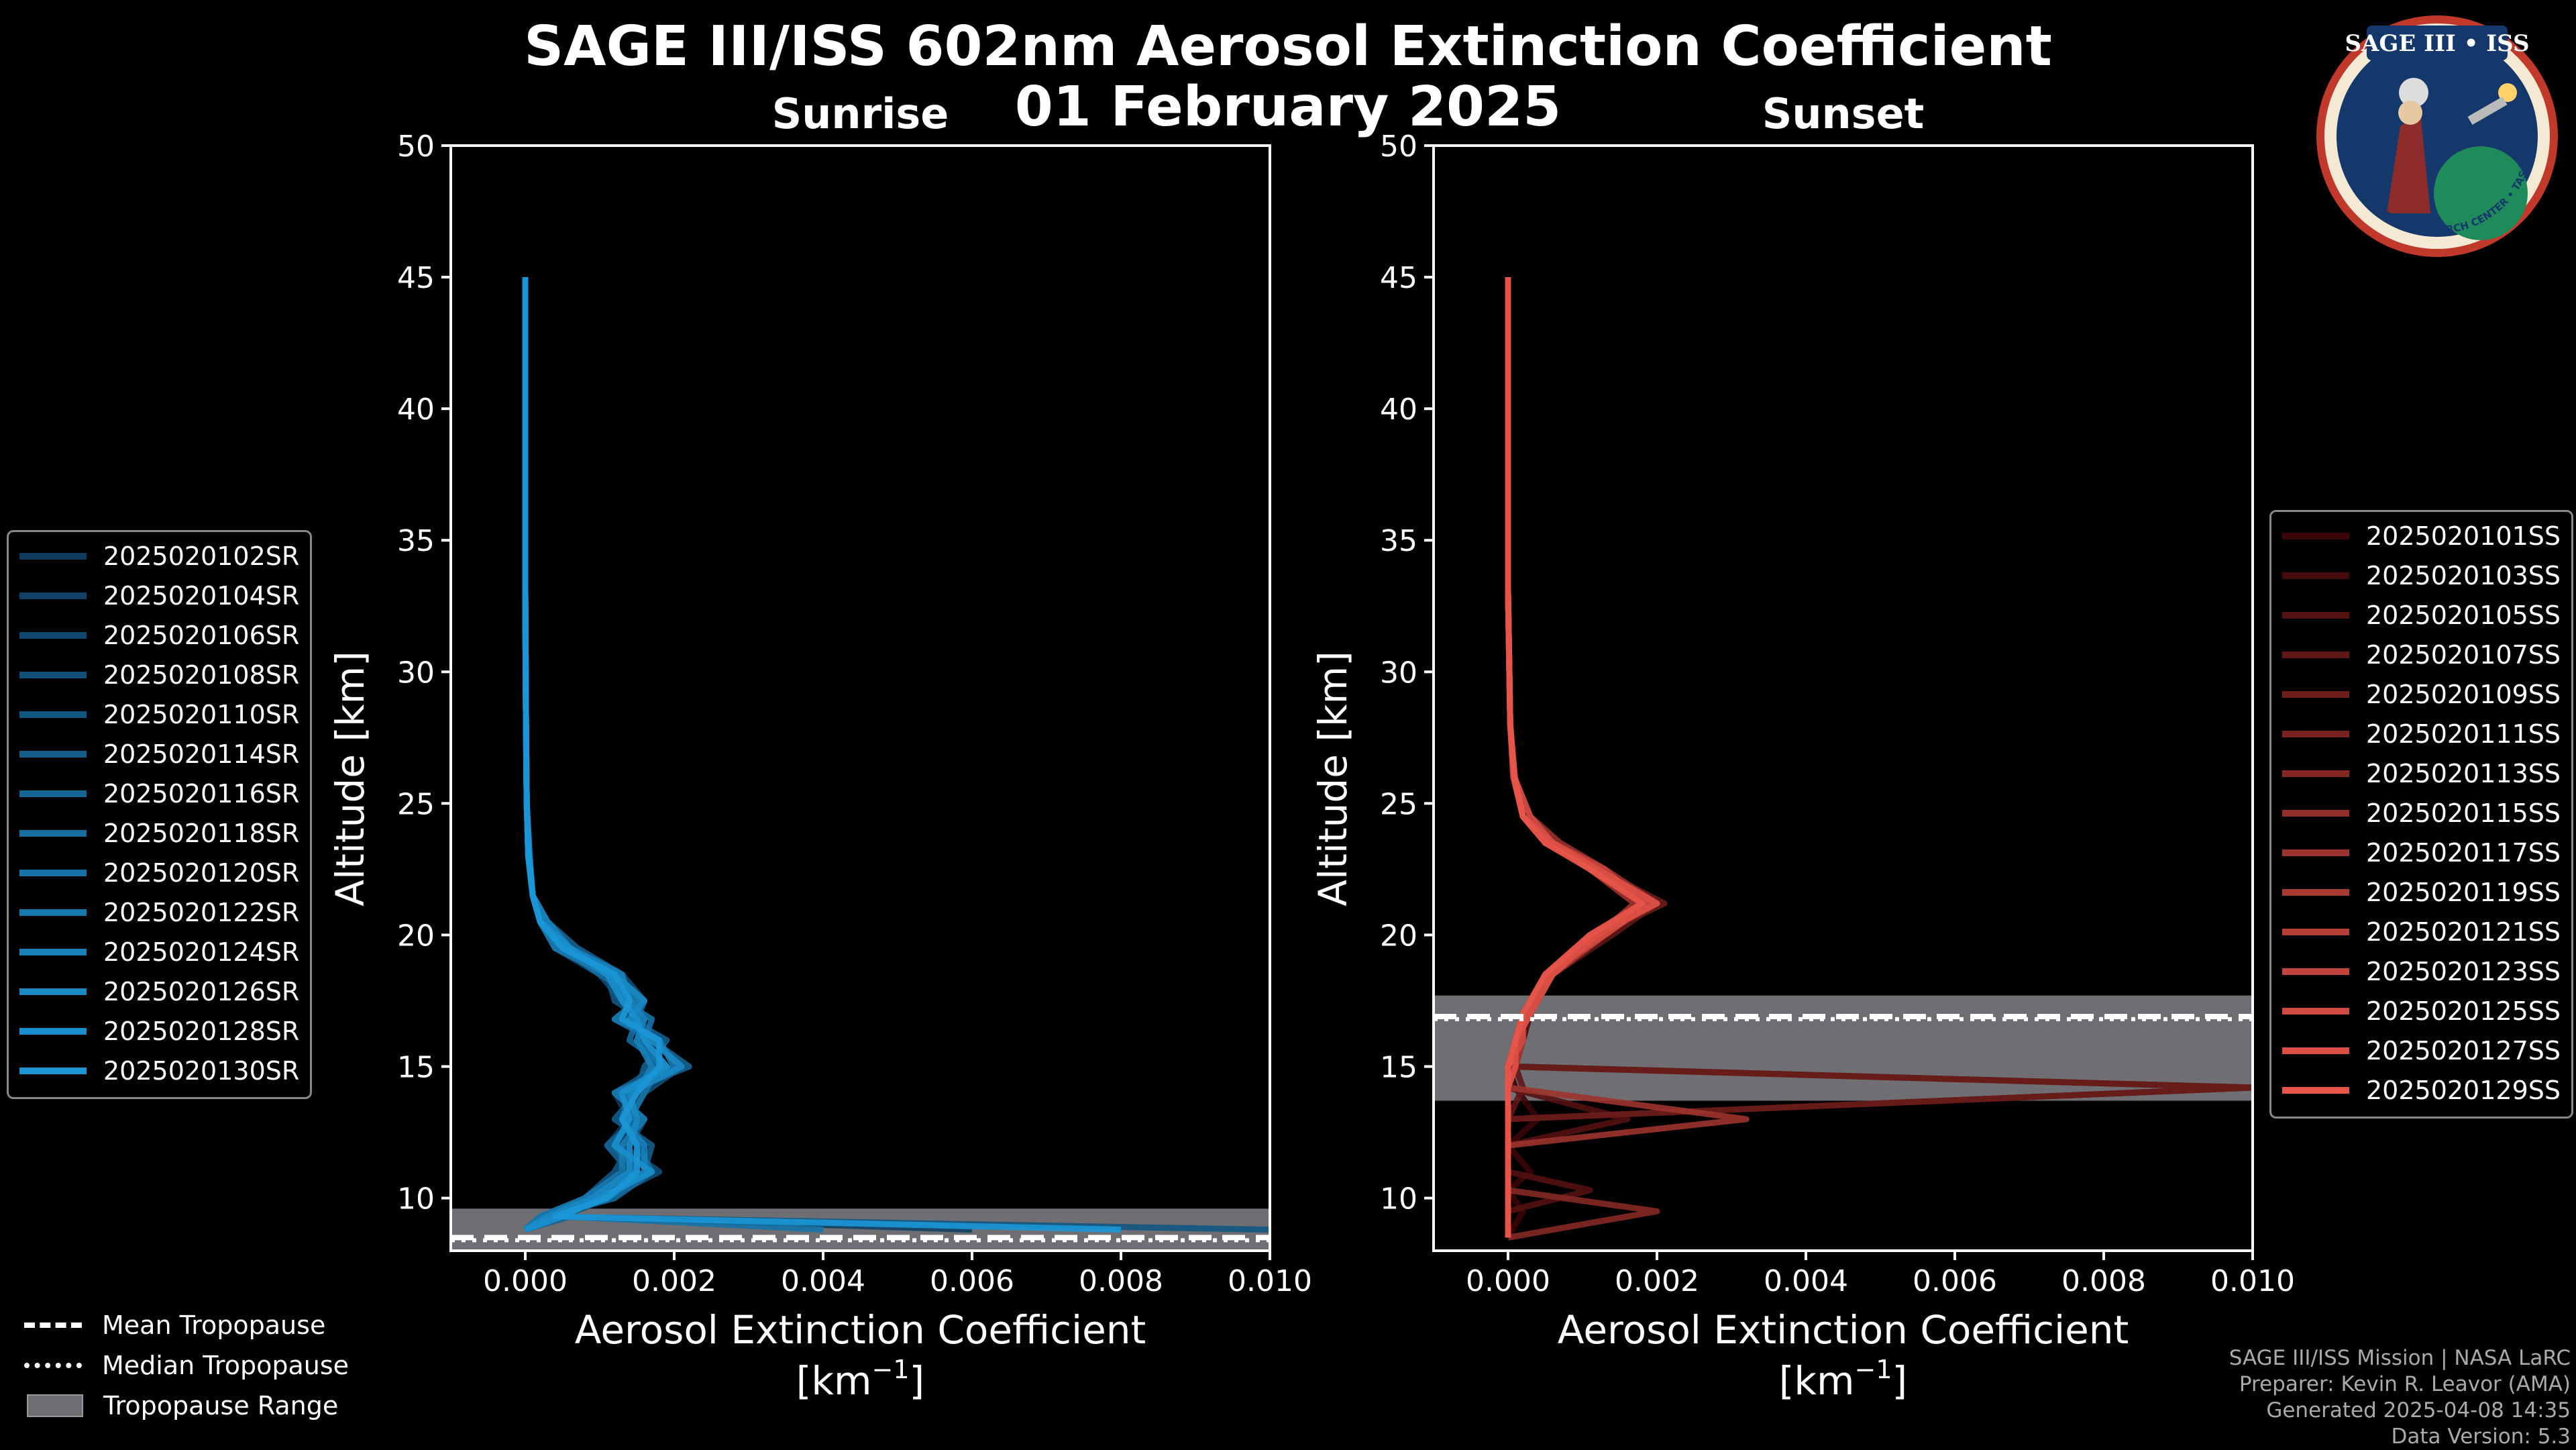  What do you see at coordinates (1288, 107) in the screenshot?
I see `chart-date: 01 February 2025` at bounding box center [1288, 107].